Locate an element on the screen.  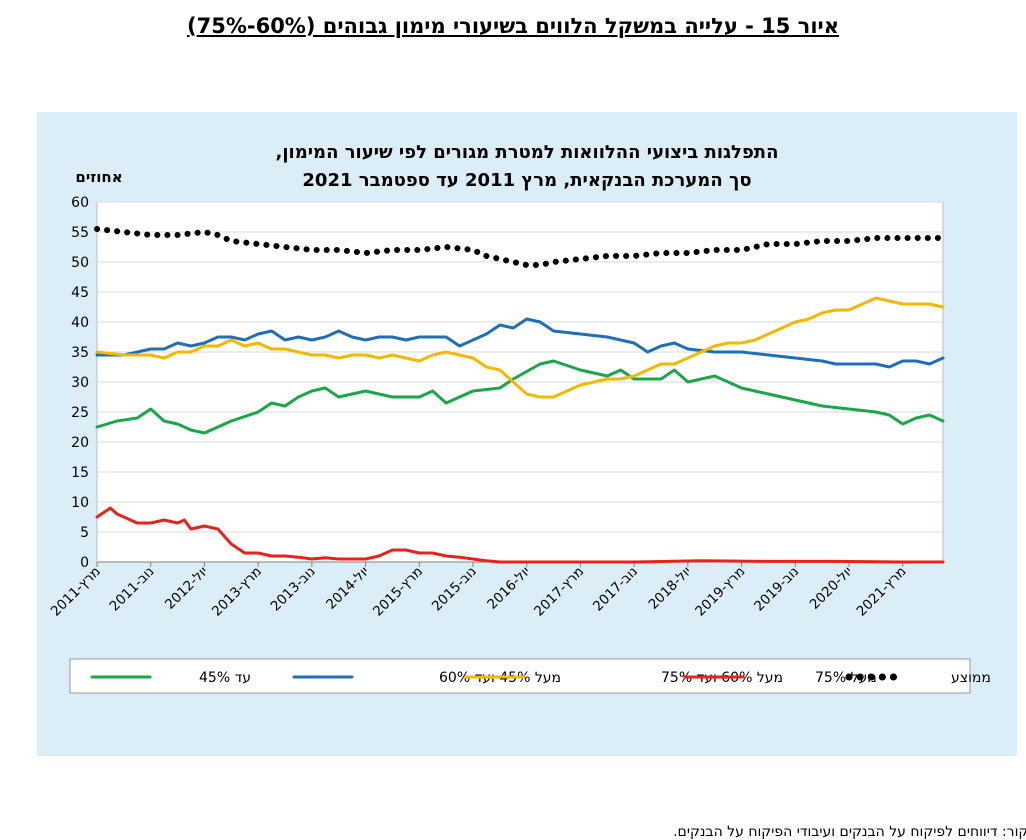
x-tick-label: מרץ-2019 is located at coordinates (720, 592).